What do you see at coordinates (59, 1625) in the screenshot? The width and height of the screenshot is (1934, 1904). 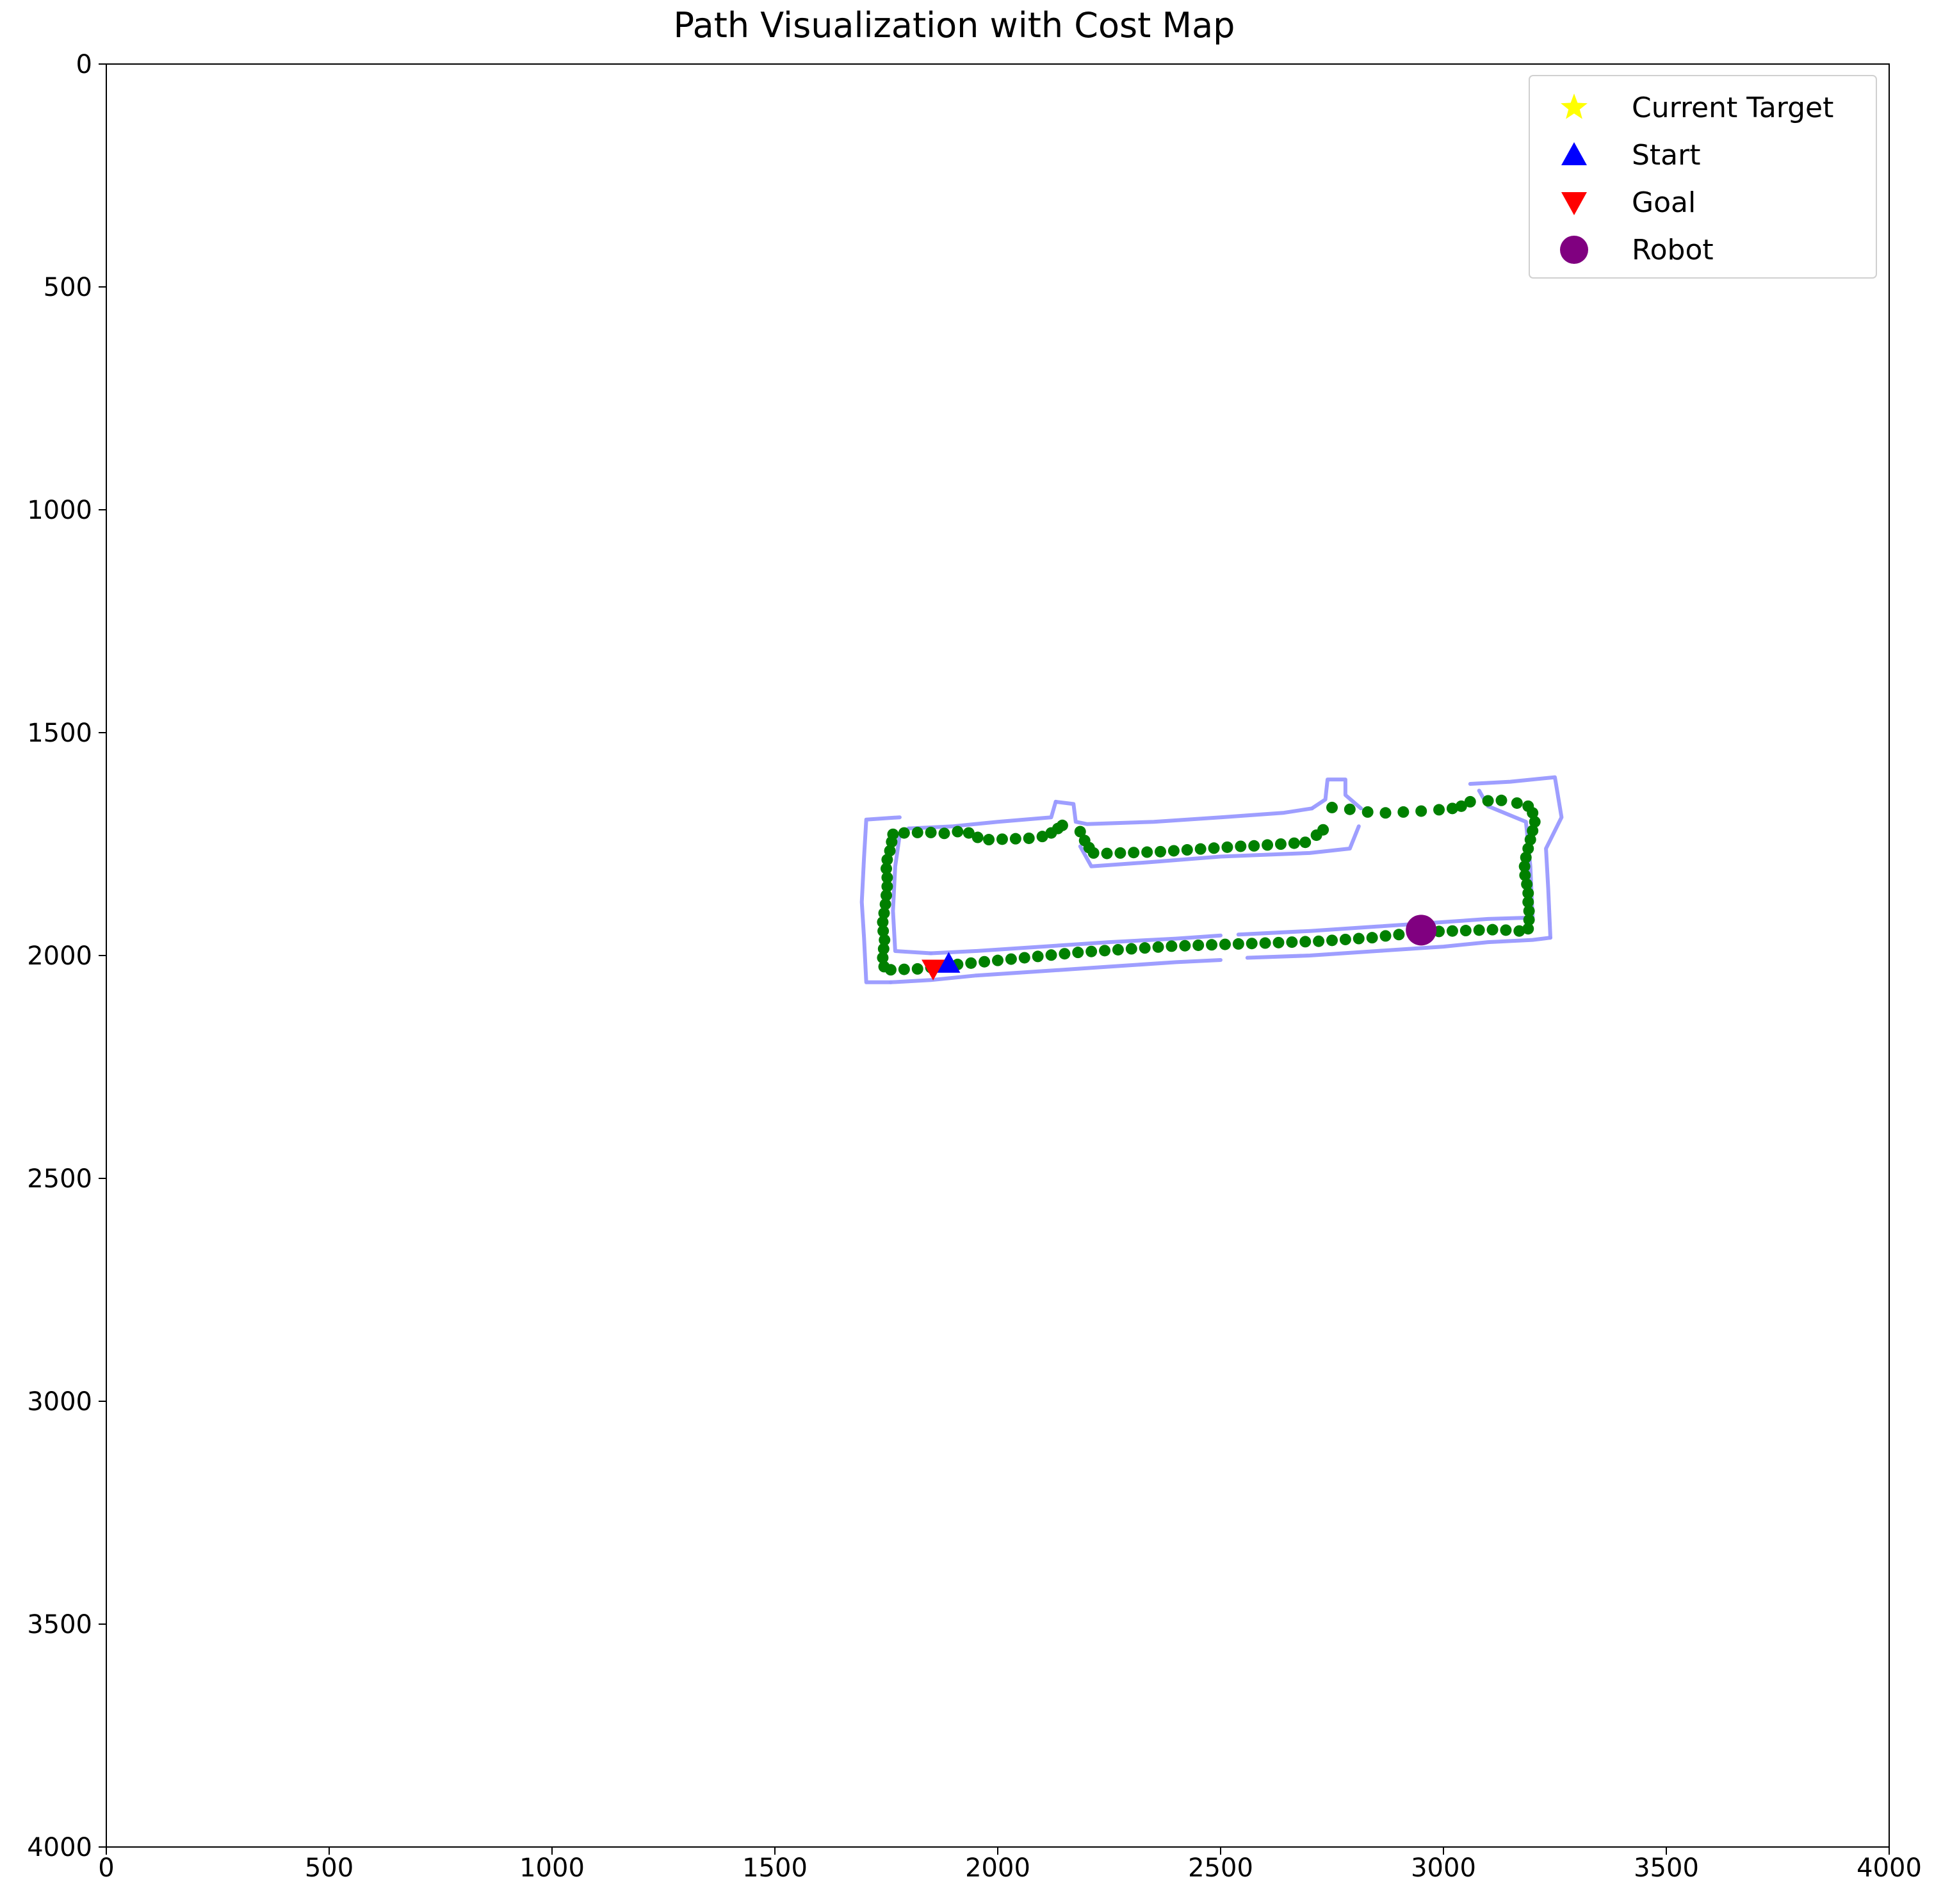 I see `y-tick-label: 3500` at bounding box center [59, 1625].